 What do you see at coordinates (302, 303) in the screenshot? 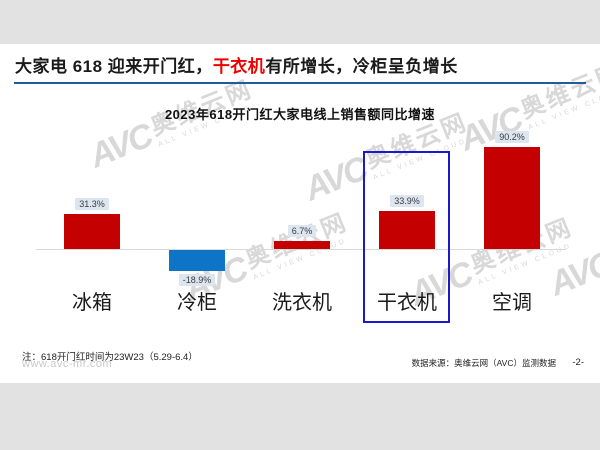
I see `category-label-洗衣机: 洗衣机` at bounding box center [302, 303].